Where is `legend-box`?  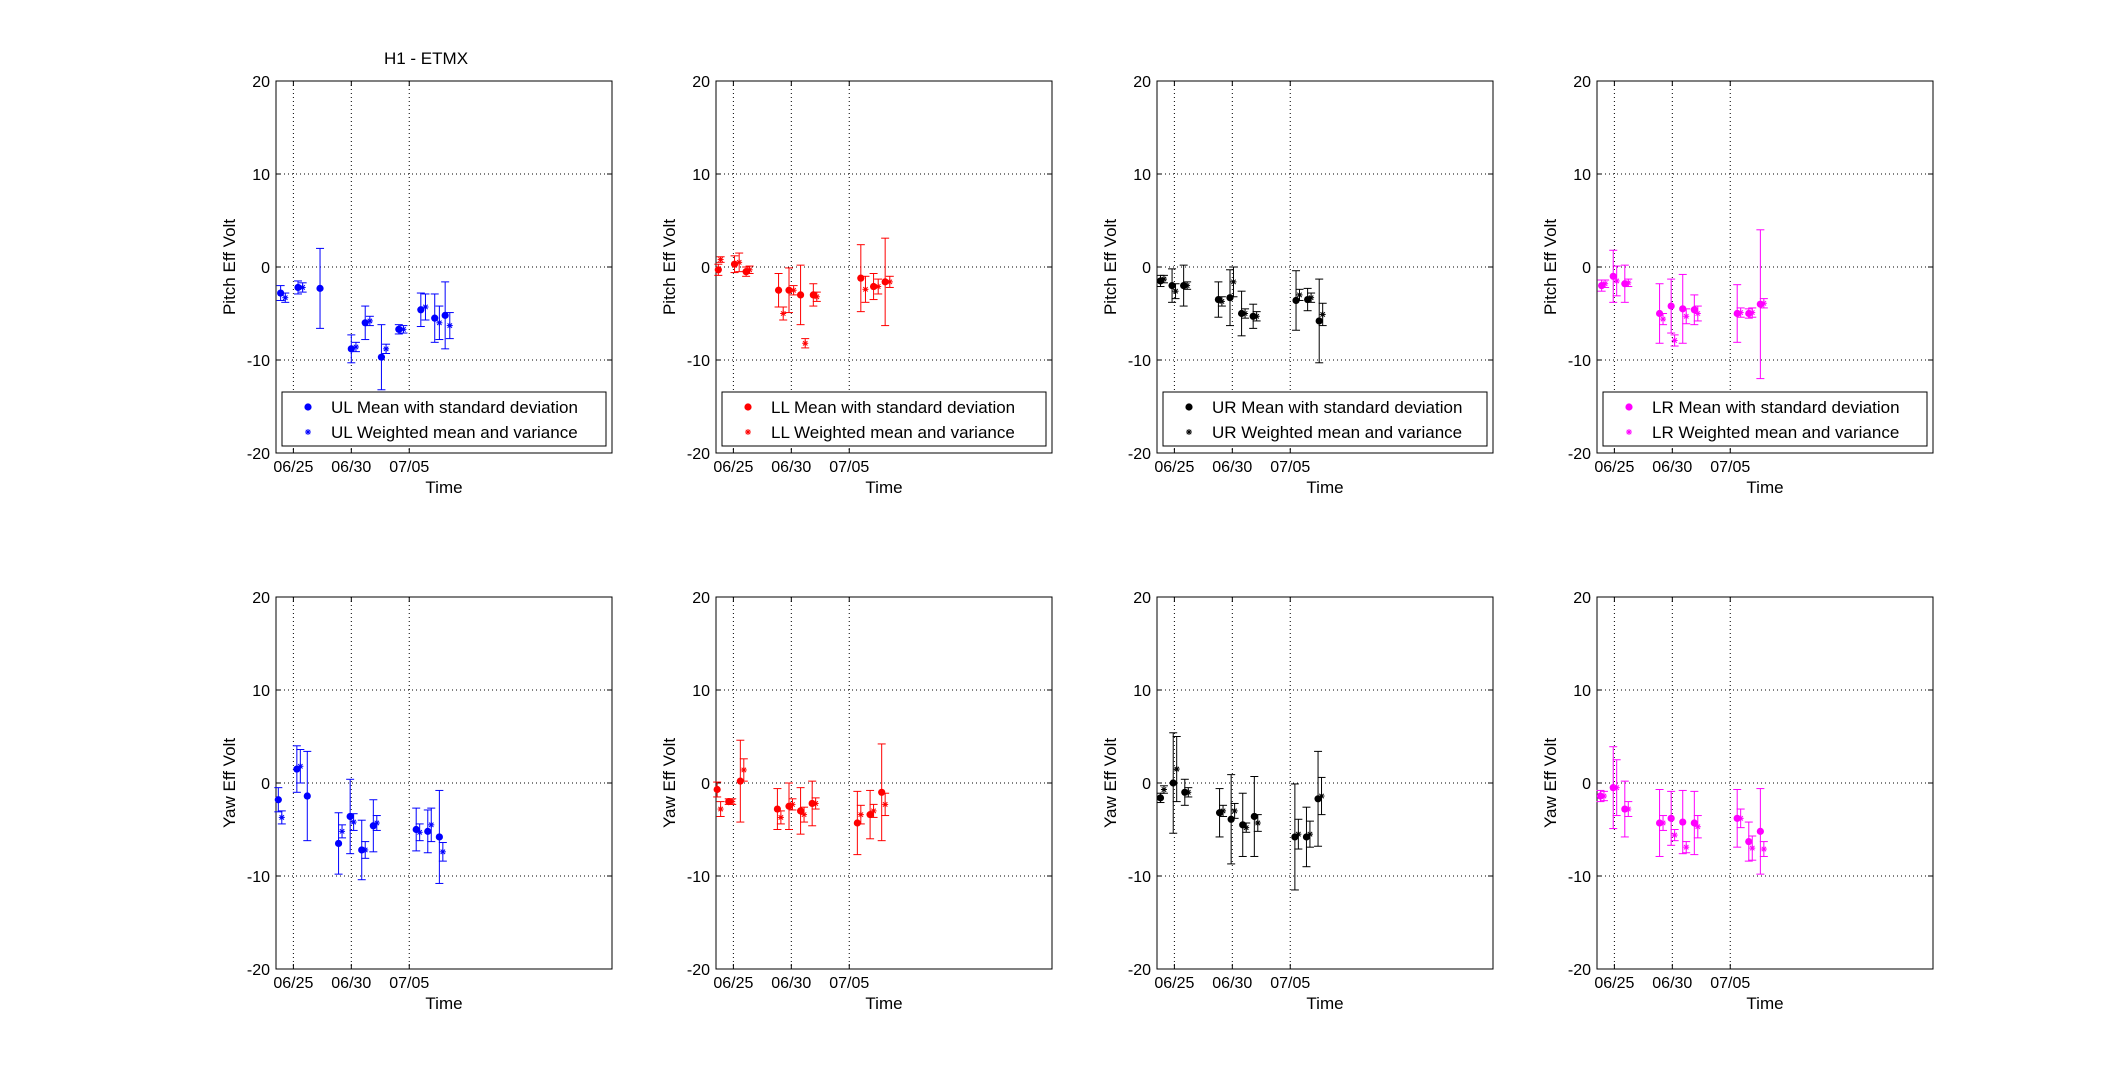 legend-box is located at coordinates (1765, 419).